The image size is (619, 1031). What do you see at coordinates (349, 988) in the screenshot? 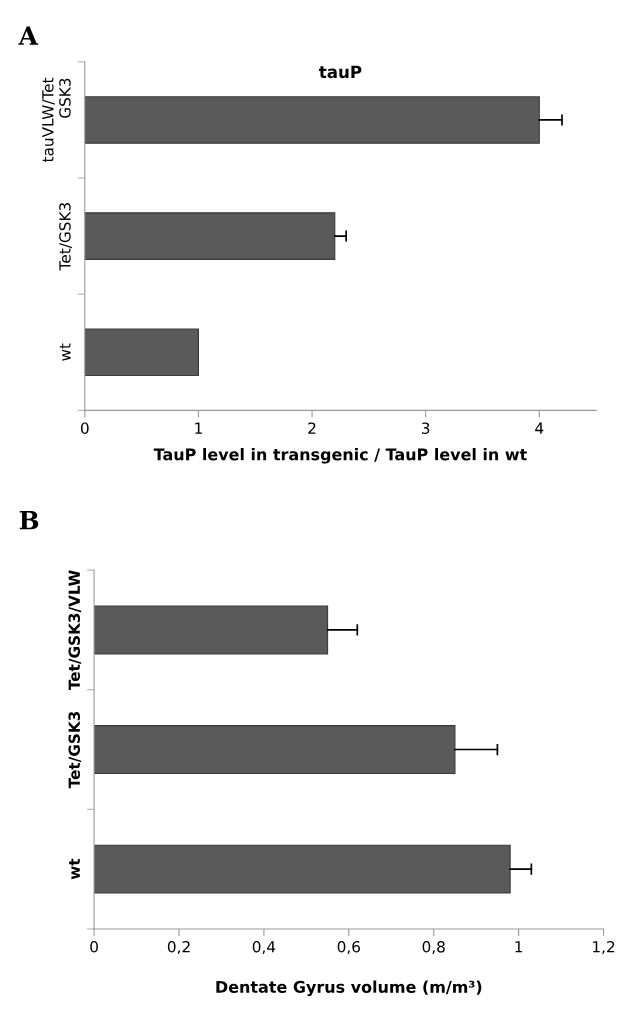
I see `x-axis-title: Dentate Gyrus volume (m/m³)` at bounding box center [349, 988].